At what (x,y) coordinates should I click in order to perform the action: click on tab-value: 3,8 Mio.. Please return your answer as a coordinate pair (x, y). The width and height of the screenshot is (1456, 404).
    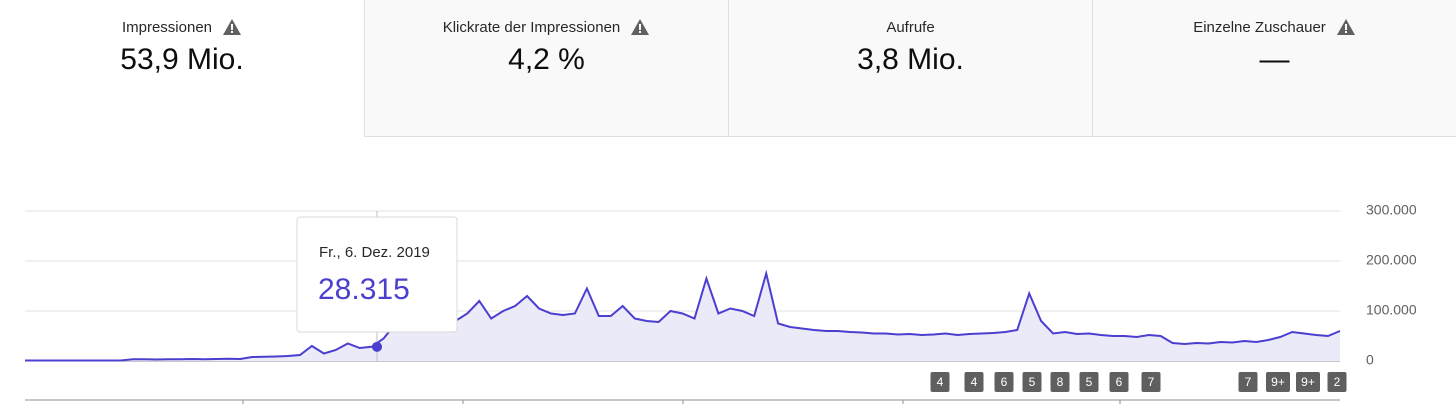
    Looking at the image, I should click on (910, 59).